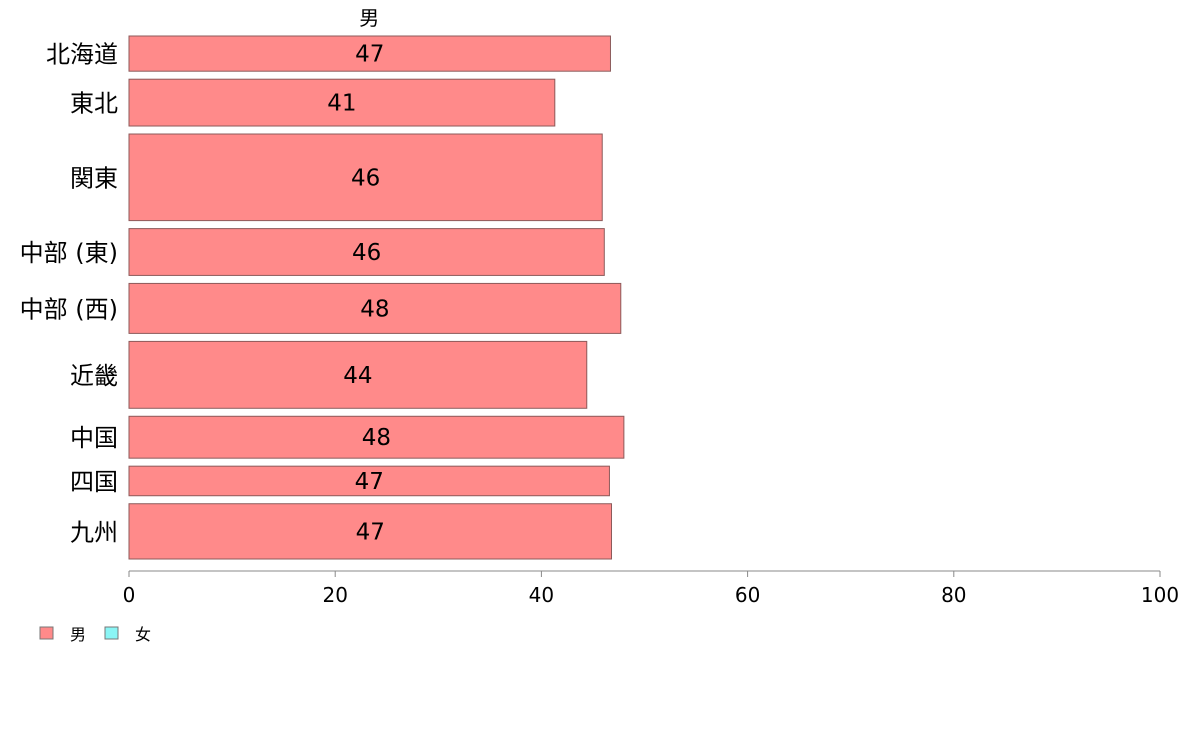 The height and width of the screenshot is (736, 1188). I want to click on category-label: 四国, so click(94, 482).